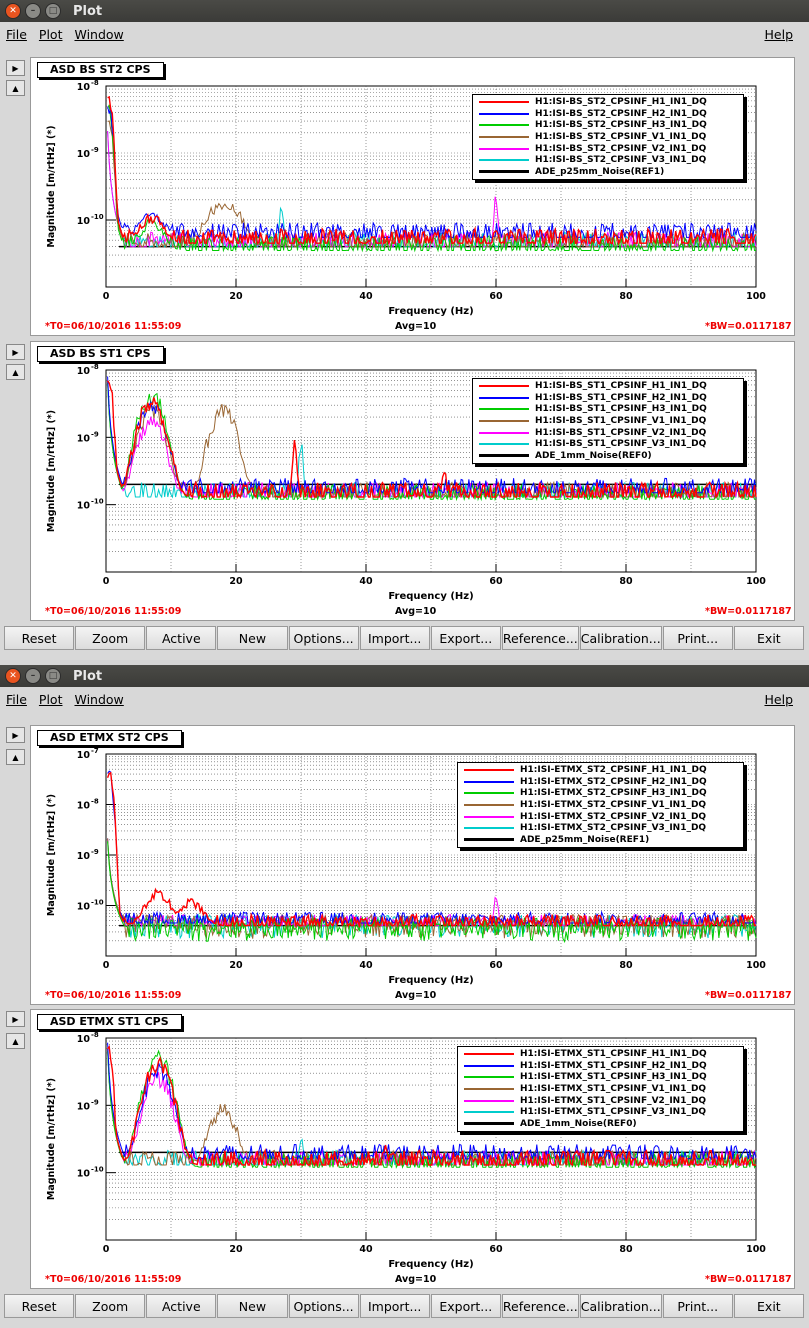  Describe the element at coordinates (756, 296) in the screenshot. I see `x-tick-label: 100` at that location.